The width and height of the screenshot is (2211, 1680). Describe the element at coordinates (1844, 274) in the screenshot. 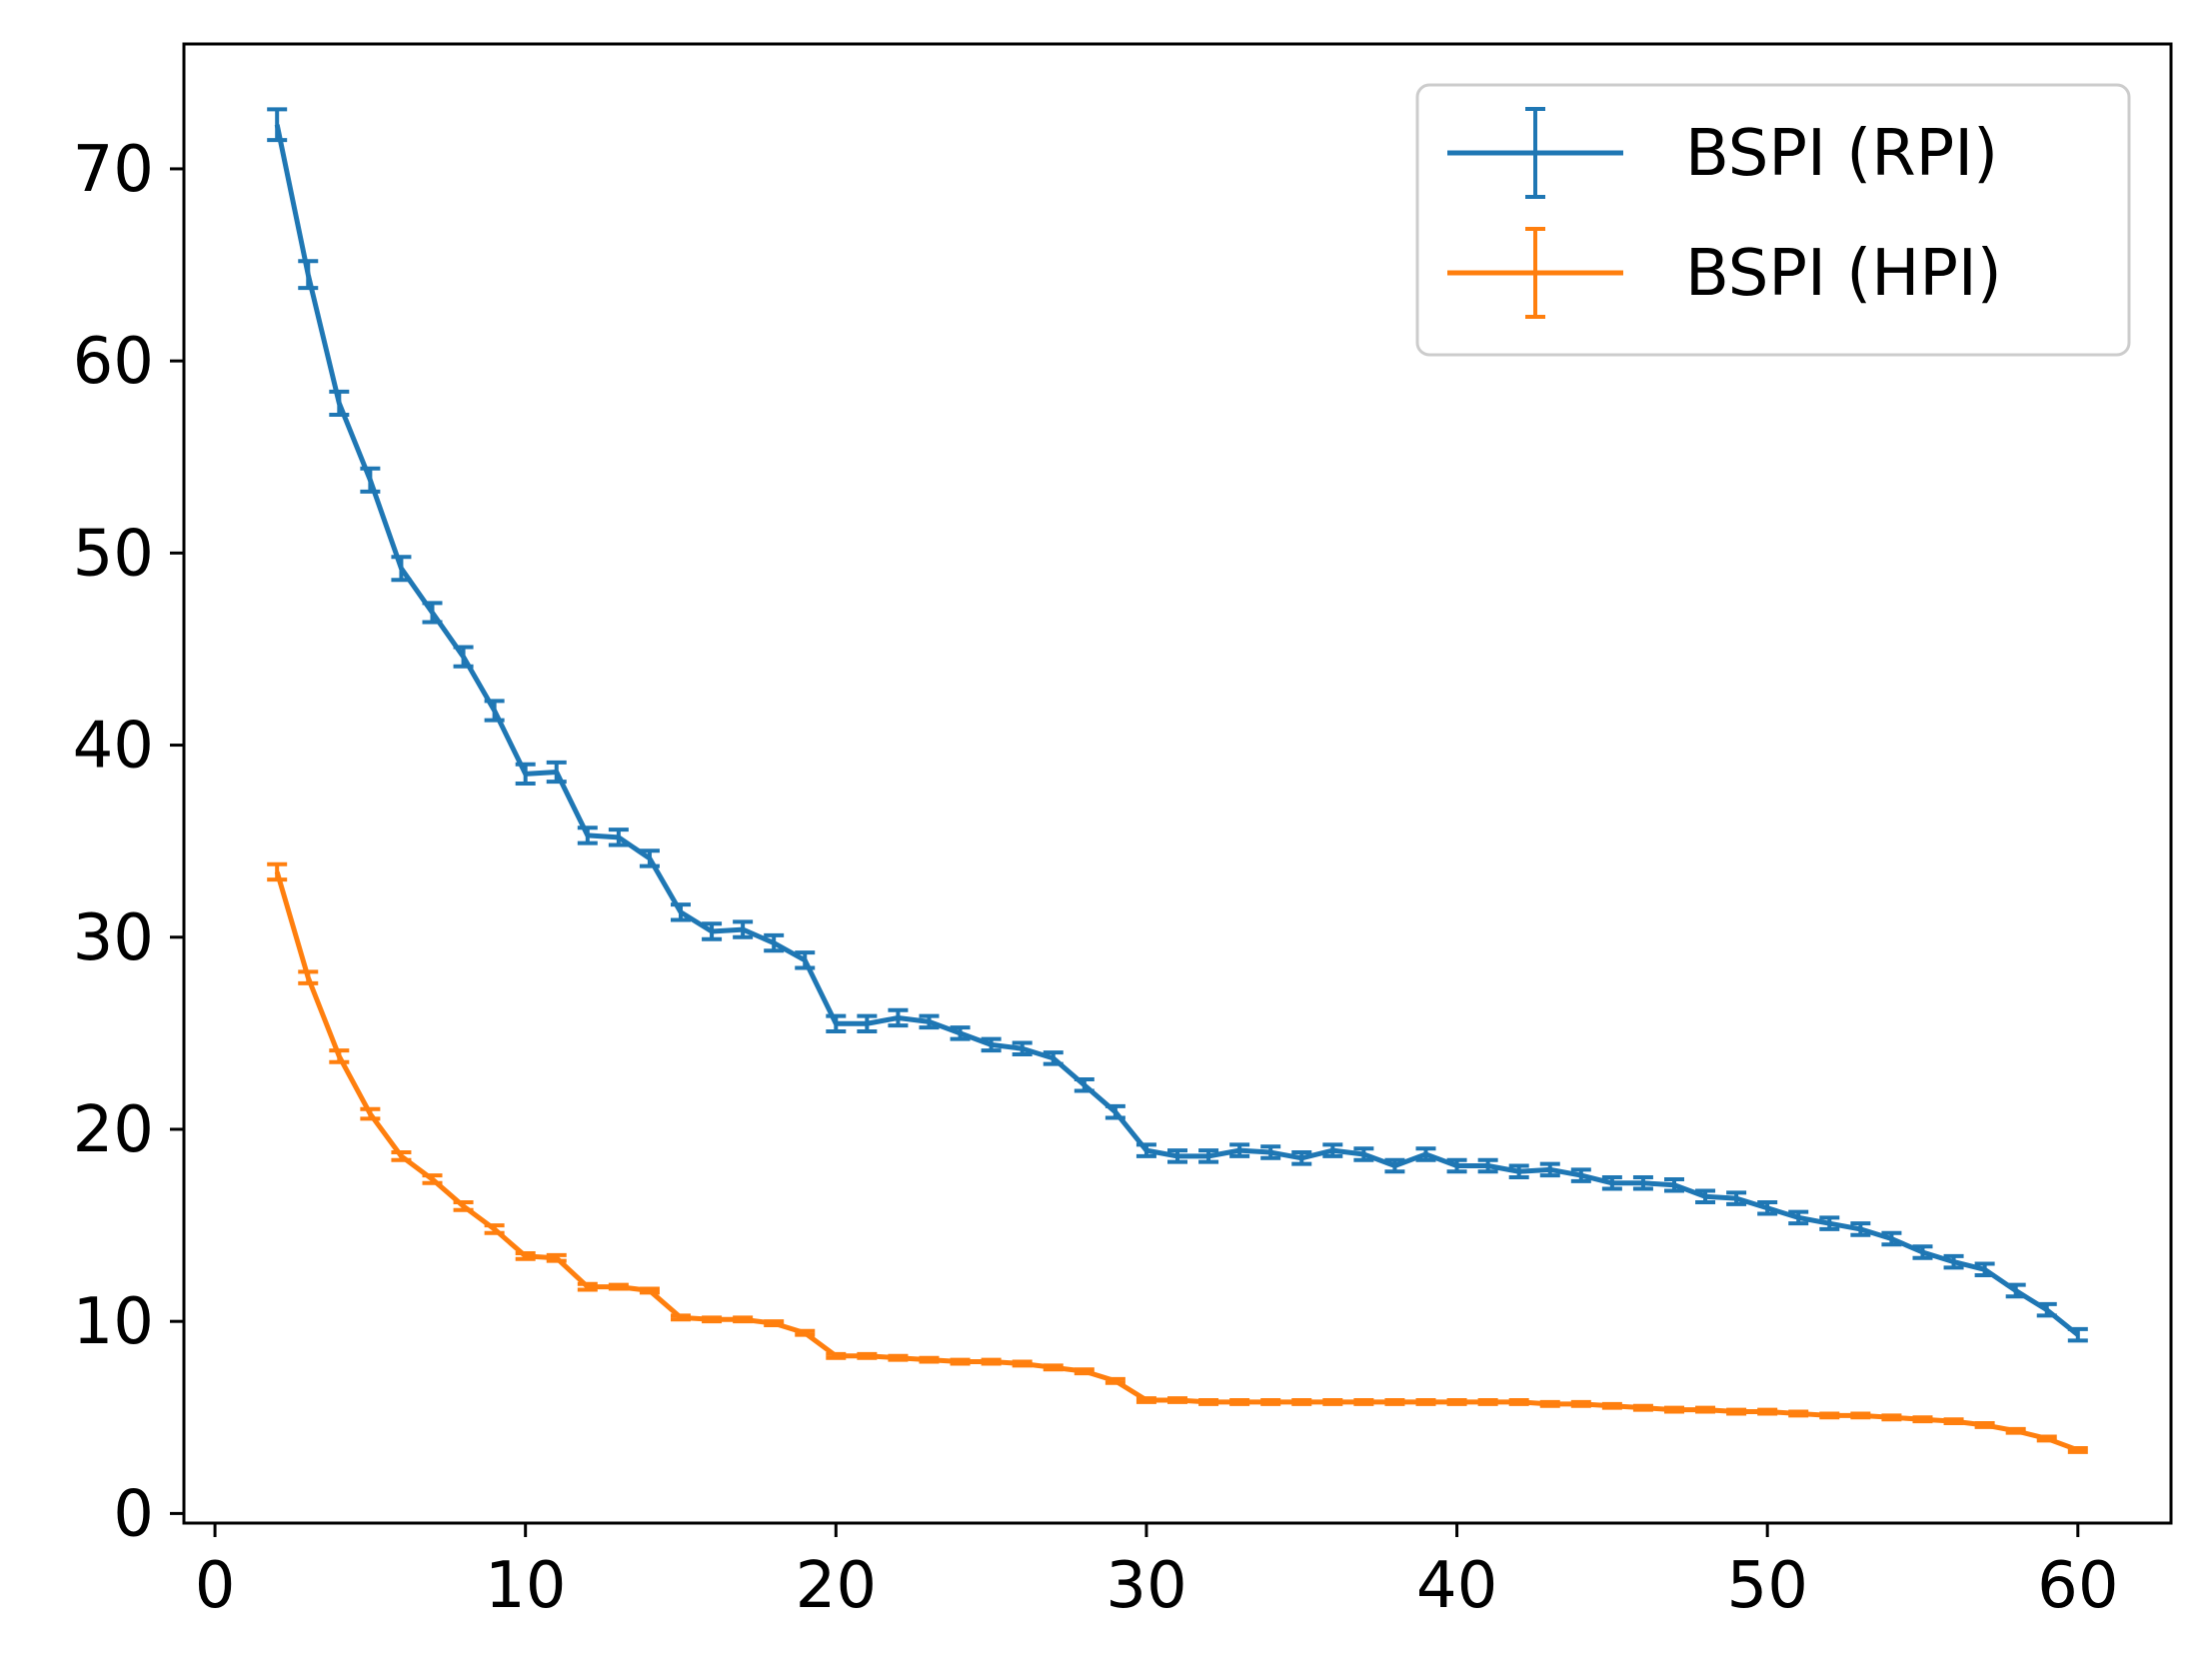

I see `legend-label: BSPI (HPI)` at that location.